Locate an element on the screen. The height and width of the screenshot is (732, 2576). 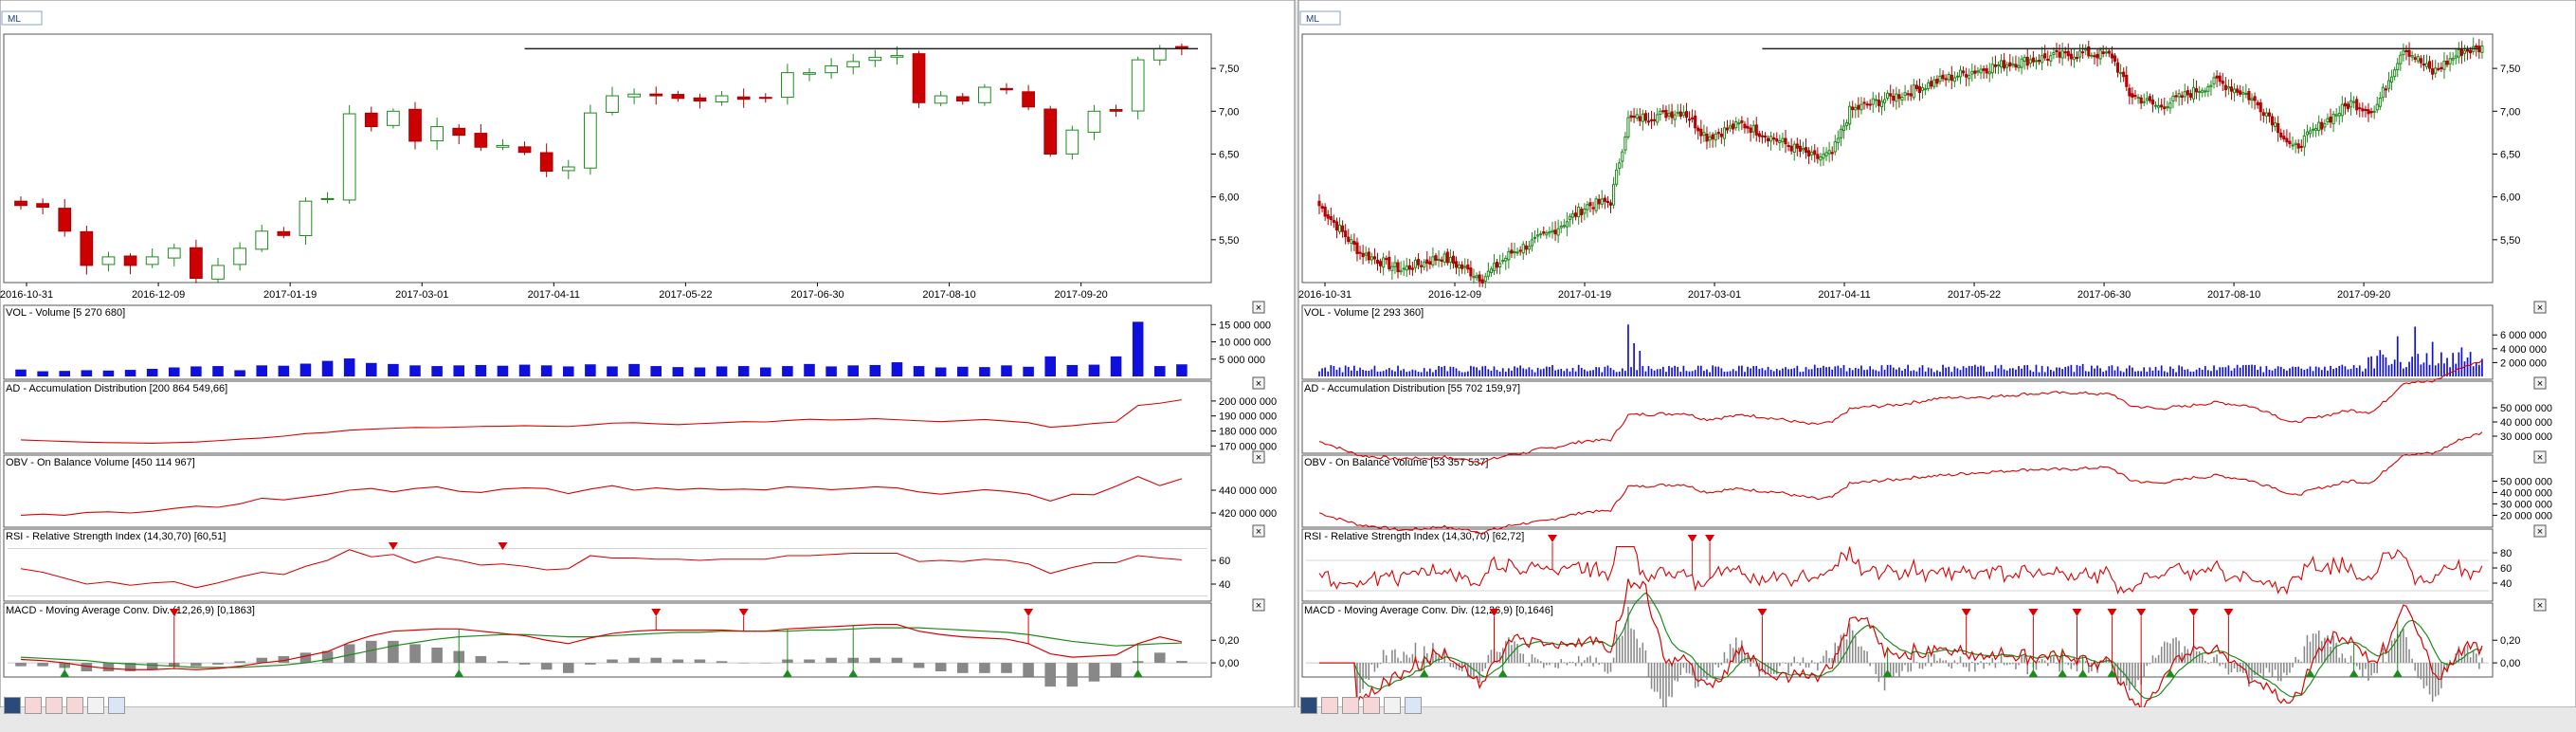
sell-signal-marker is located at coordinates (2141, 612).